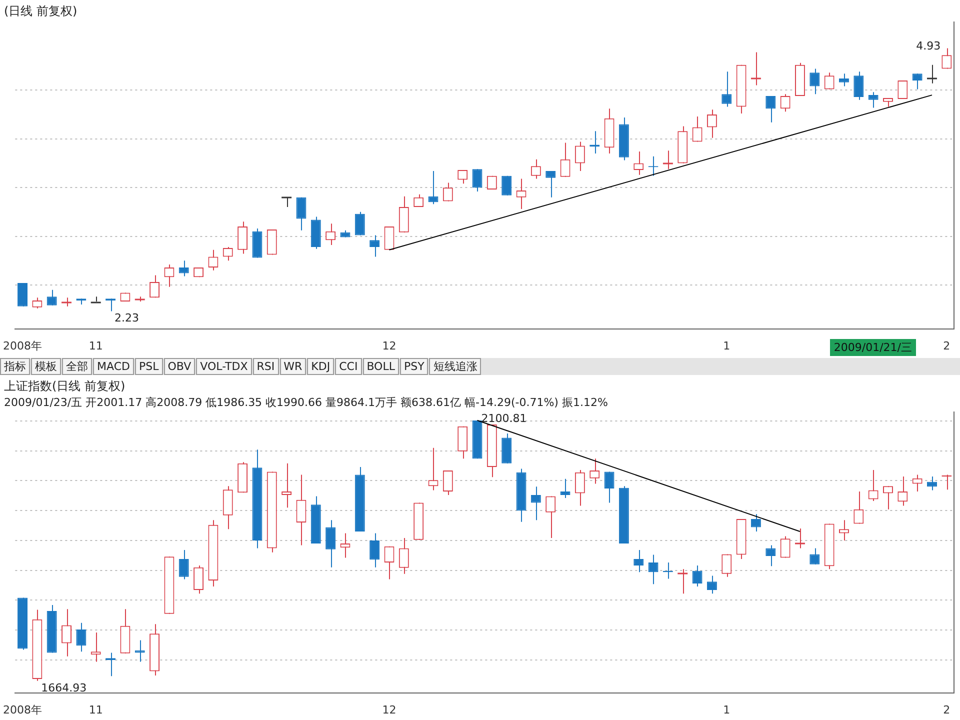 The width and height of the screenshot is (960, 720). Describe the element at coordinates (64, 687) in the screenshot. I see `annotation: 1664.93` at that location.